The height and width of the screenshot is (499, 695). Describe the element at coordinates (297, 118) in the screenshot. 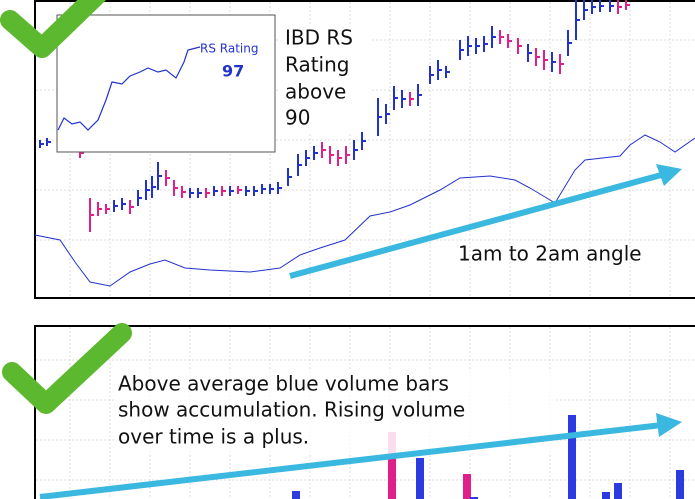

I see `price-note: 90` at that location.